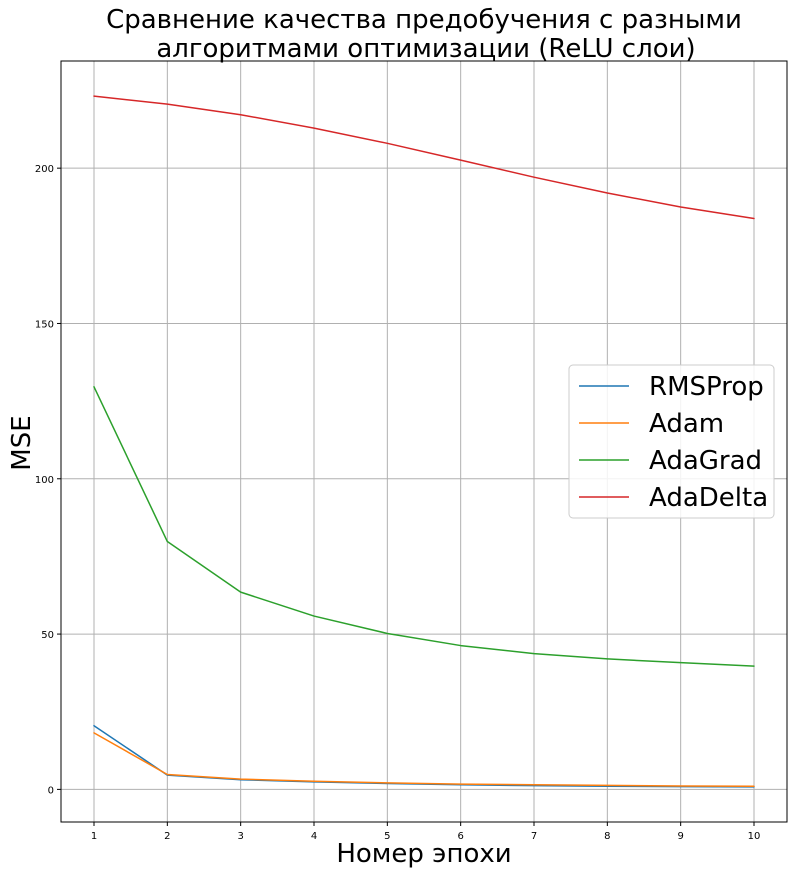 This screenshot has height=878, width=797. I want to click on x-tick-label-4: 4, so click(314, 836).